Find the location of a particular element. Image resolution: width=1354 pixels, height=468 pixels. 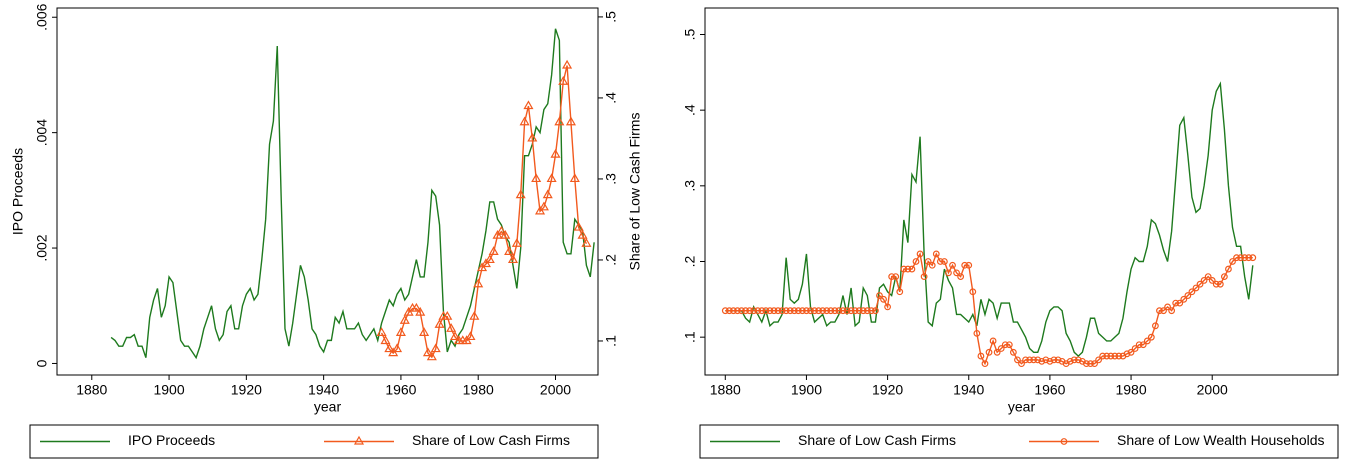

y2-axis-label: Share of Low Cash Firms is located at coordinates (635, 192).